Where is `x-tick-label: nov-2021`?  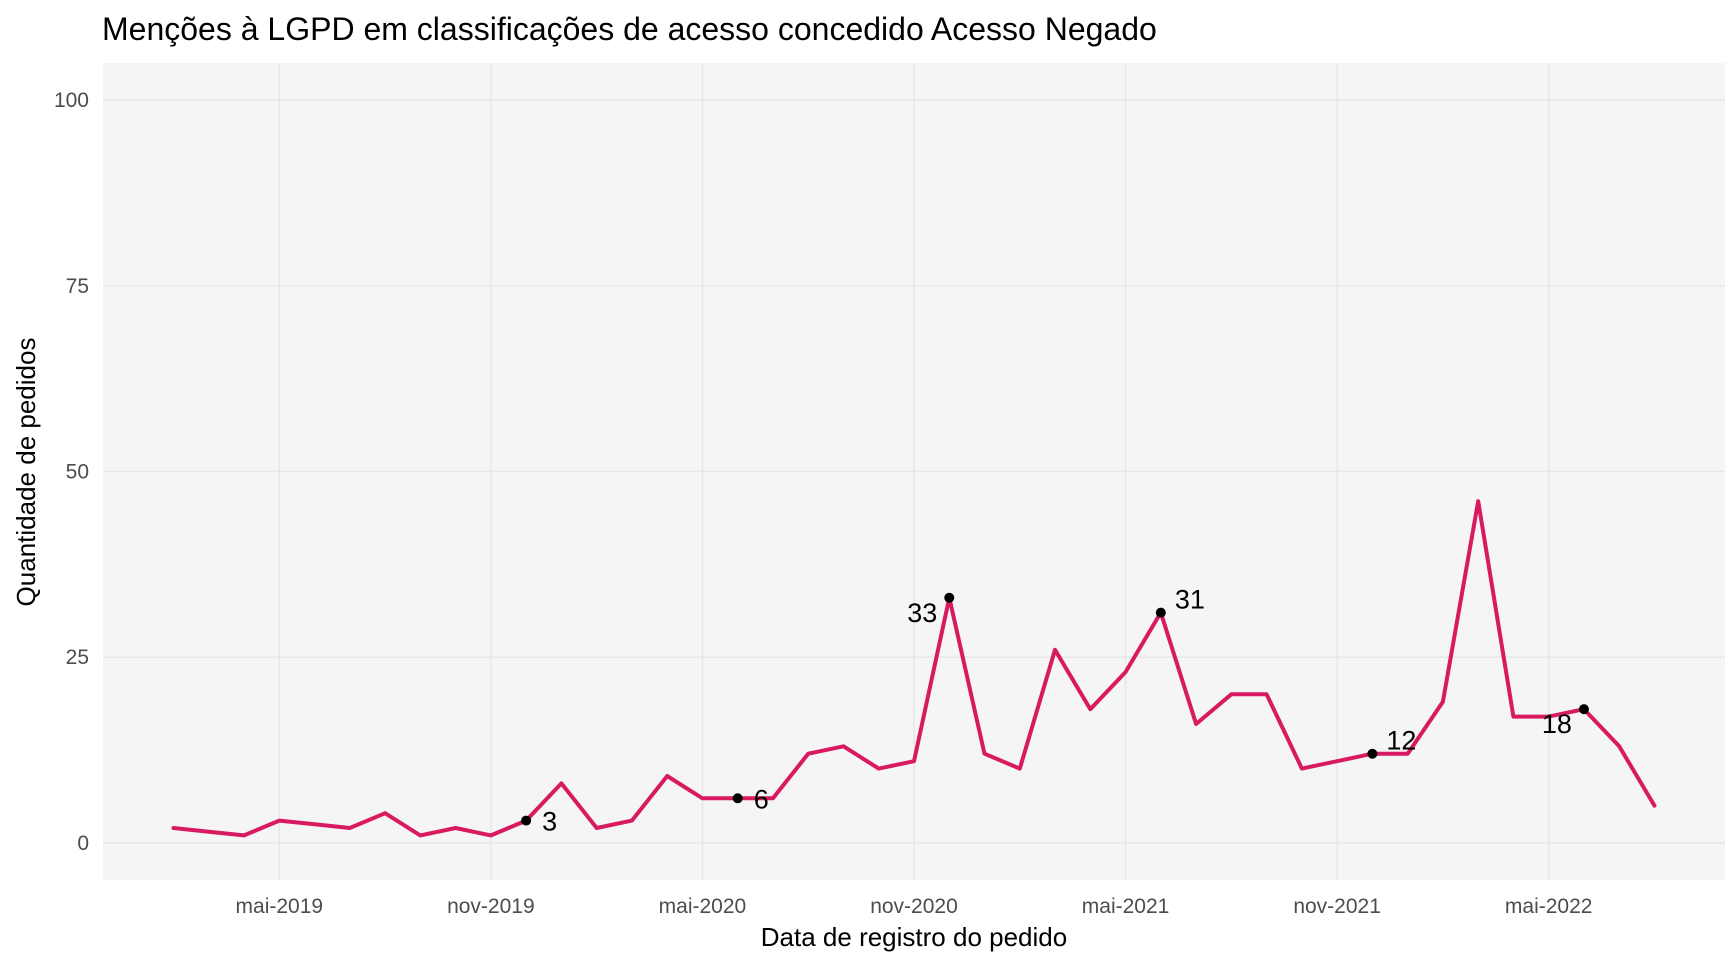 x-tick-label: nov-2021 is located at coordinates (1337, 906).